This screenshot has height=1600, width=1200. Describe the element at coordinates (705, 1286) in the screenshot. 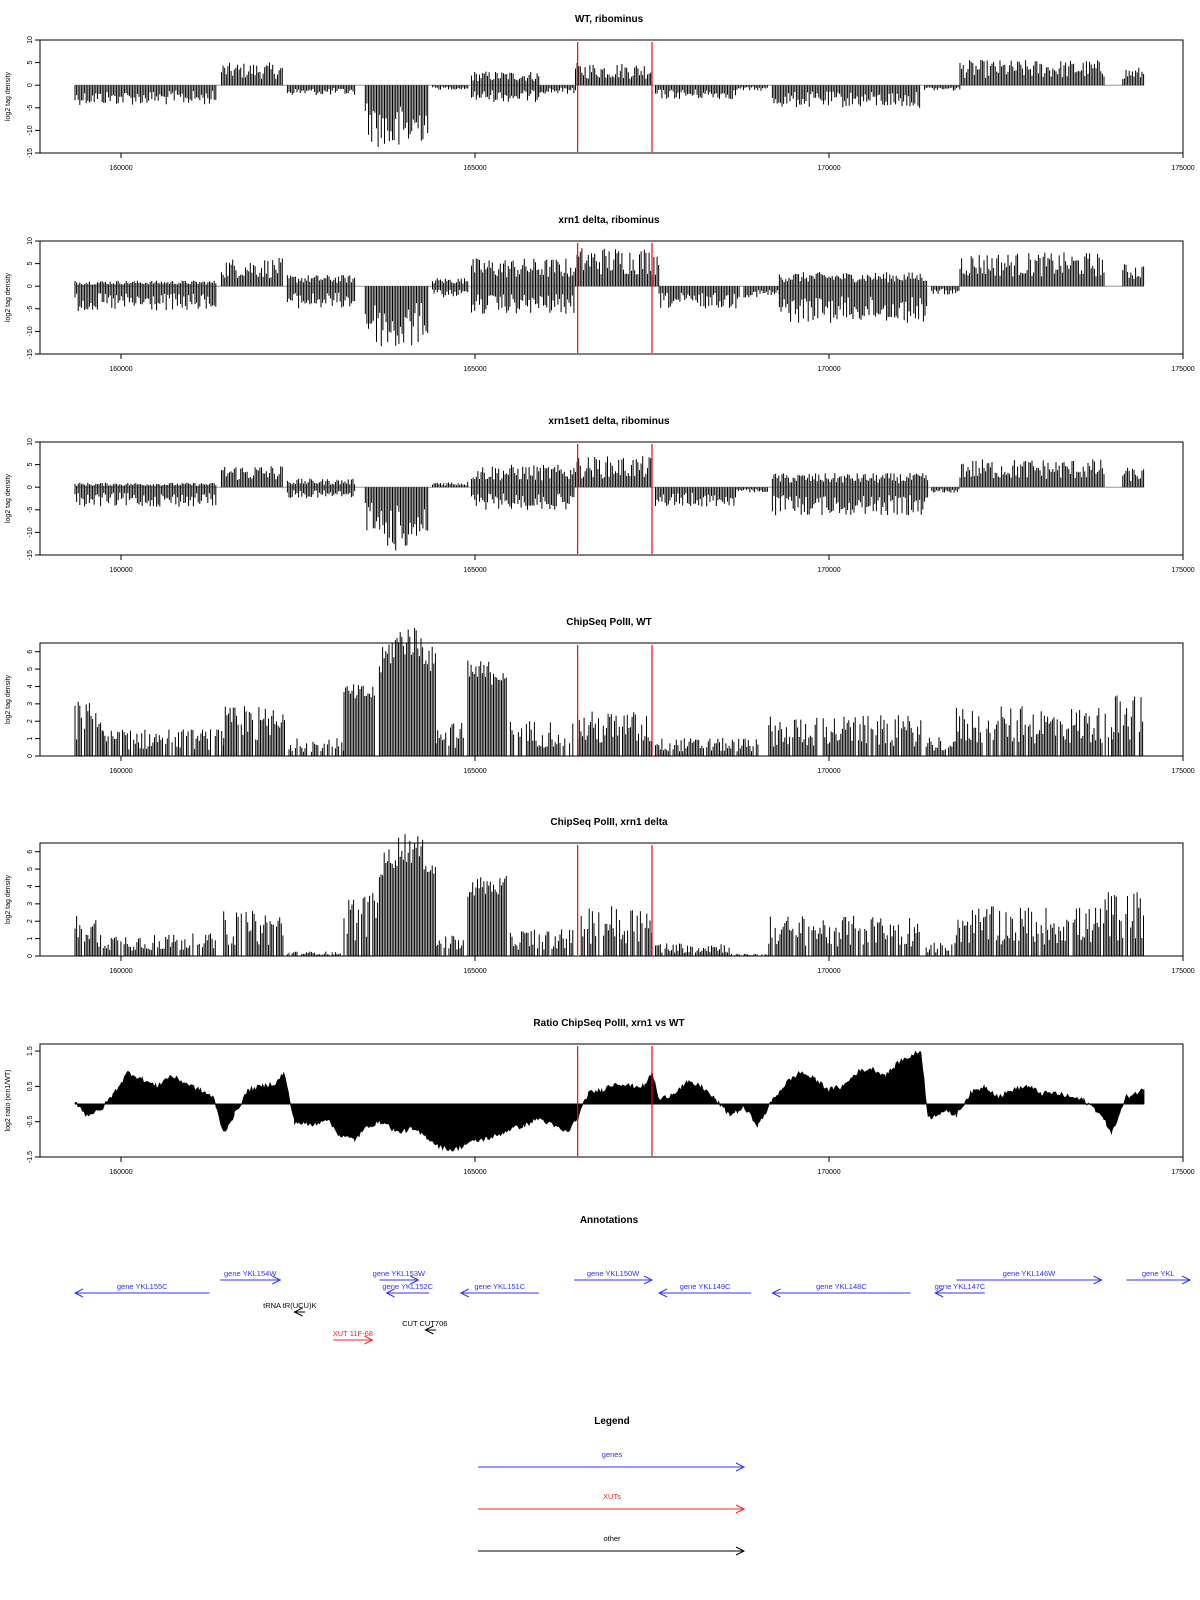

I see `feature-label: gene YKL149C` at that location.